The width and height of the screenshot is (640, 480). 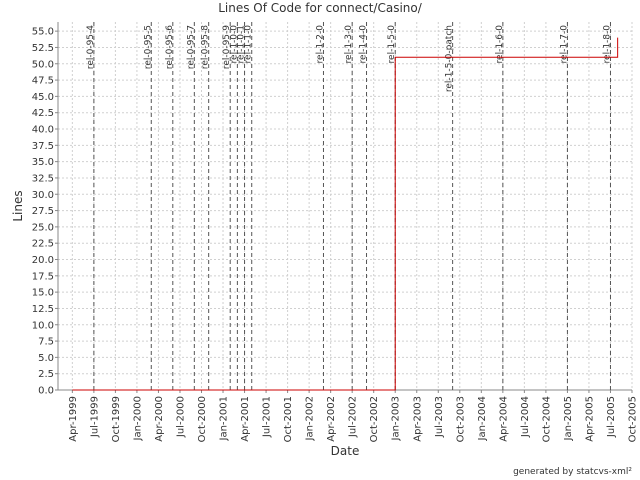 I want to click on chart-title: Lines Of Code for connect/Casino/, so click(x=320, y=8).